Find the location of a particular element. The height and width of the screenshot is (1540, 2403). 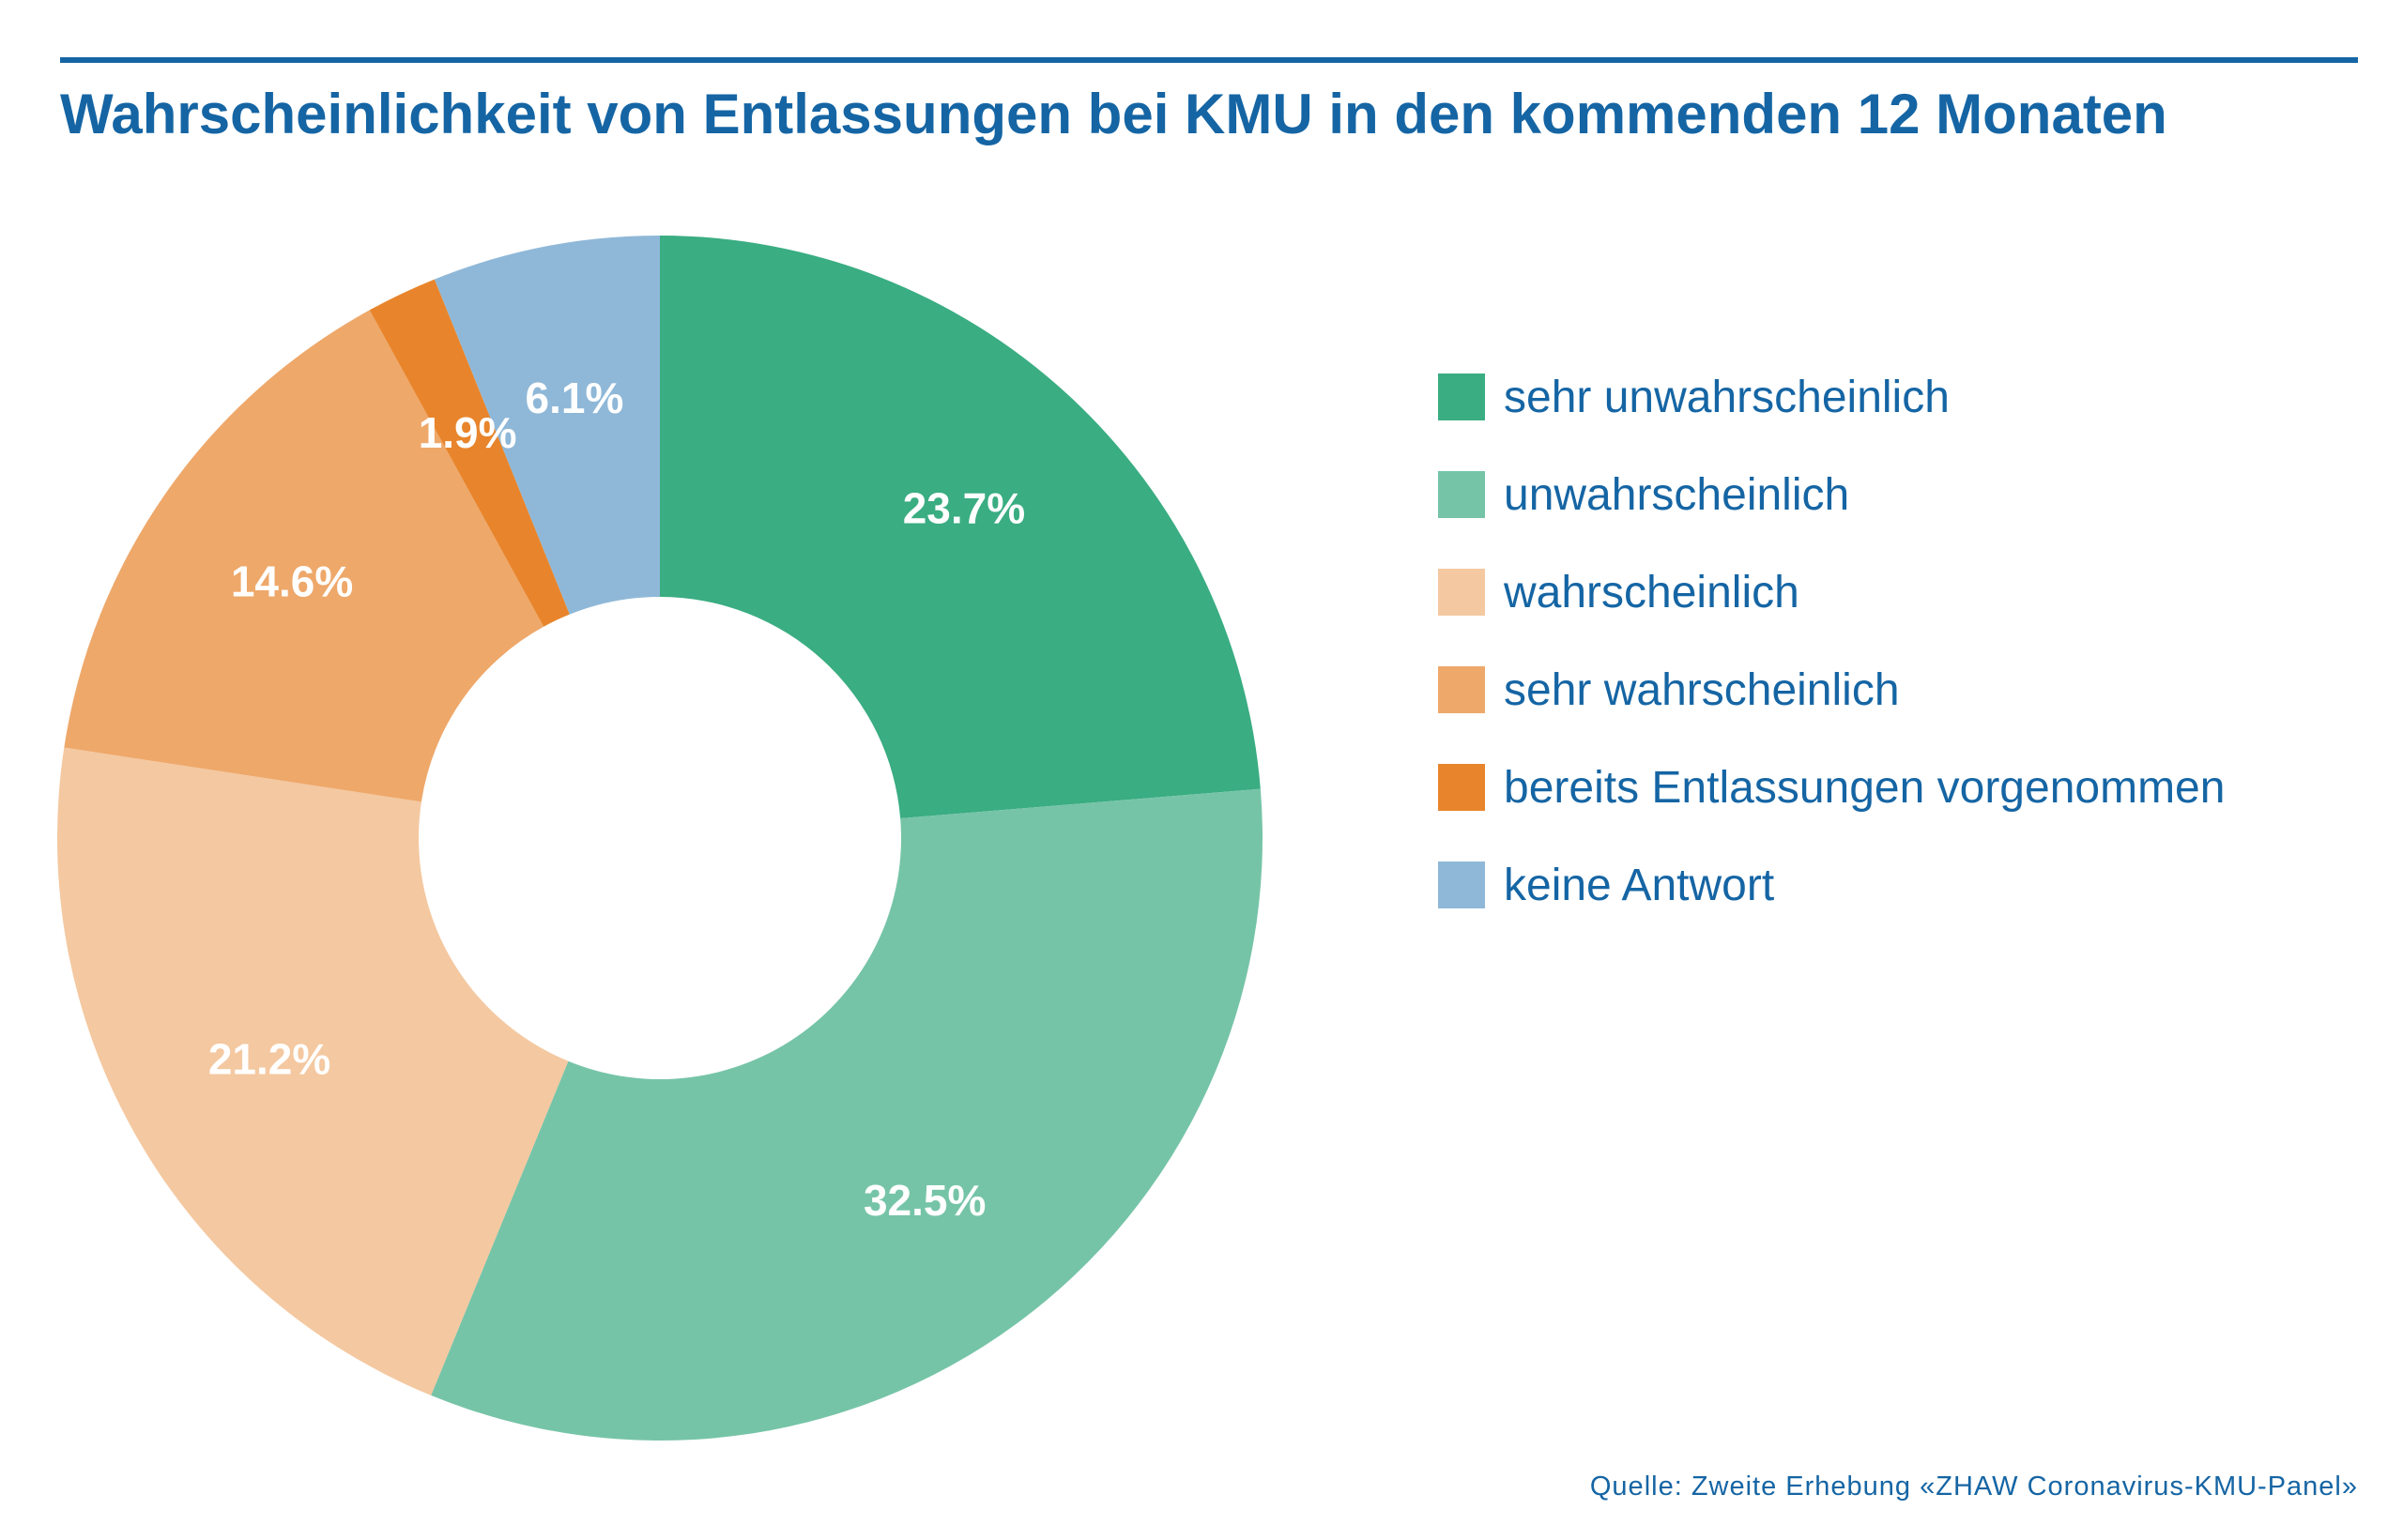

slice-value-label: 1.9% is located at coordinates (468, 432).